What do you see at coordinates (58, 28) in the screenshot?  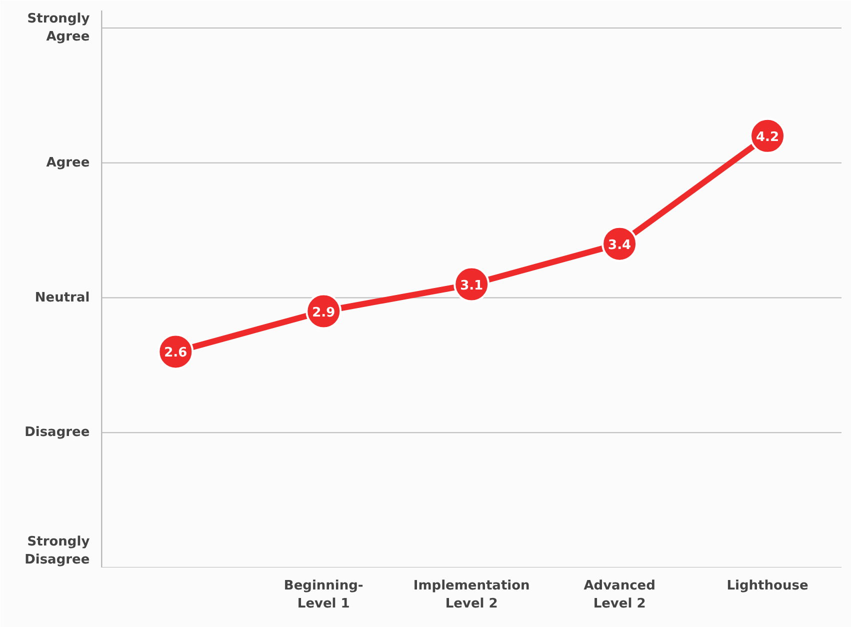 I see `ref-line-label: Strongly Agree` at bounding box center [58, 28].